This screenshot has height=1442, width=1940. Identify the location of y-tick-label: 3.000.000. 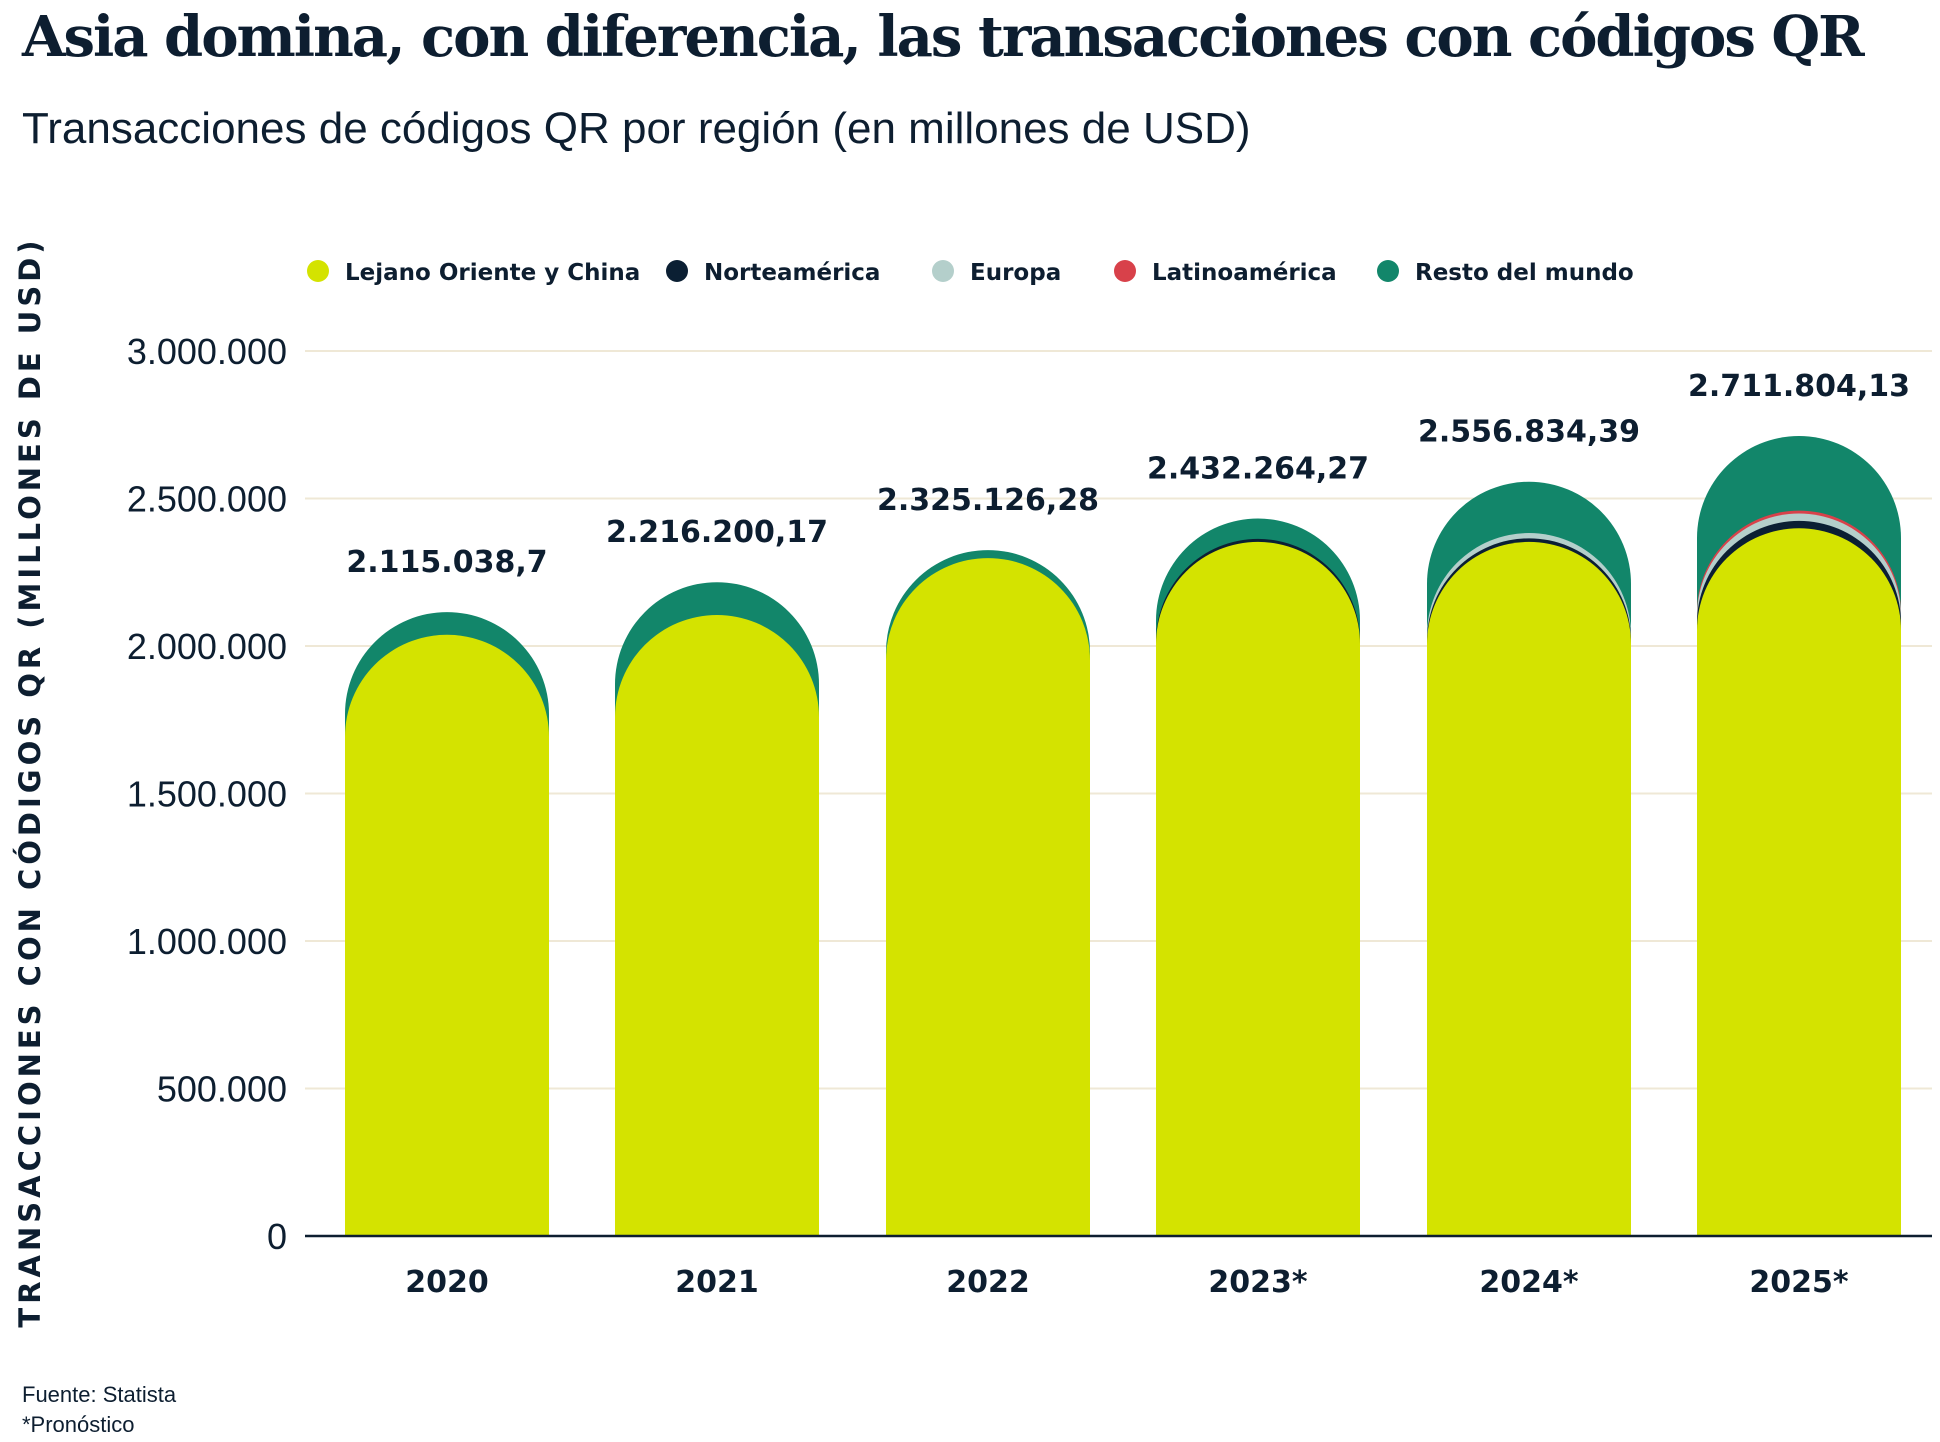
(207, 351).